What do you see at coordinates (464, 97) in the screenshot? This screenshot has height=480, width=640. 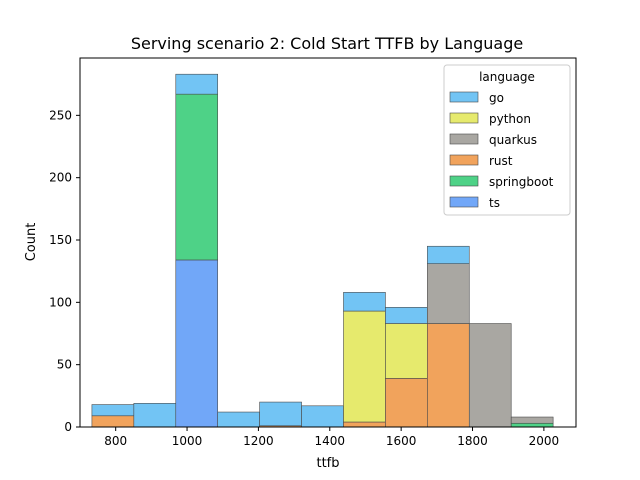 I see `legend-swatch-go` at bounding box center [464, 97].